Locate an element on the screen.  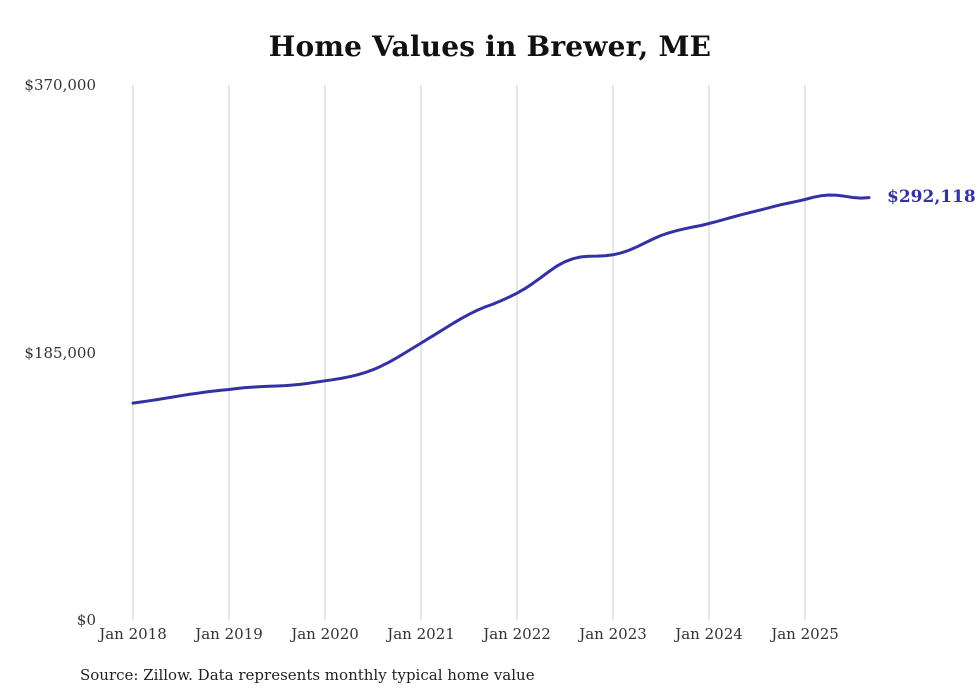
x-tick-label: Jan 2024 is located at coordinates (709, 634).